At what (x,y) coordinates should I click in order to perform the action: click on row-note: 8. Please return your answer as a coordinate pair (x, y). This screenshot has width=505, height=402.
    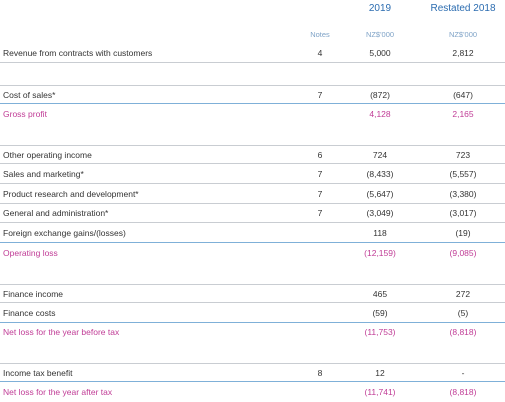
    Looking at the image, I should click on (320, 373).